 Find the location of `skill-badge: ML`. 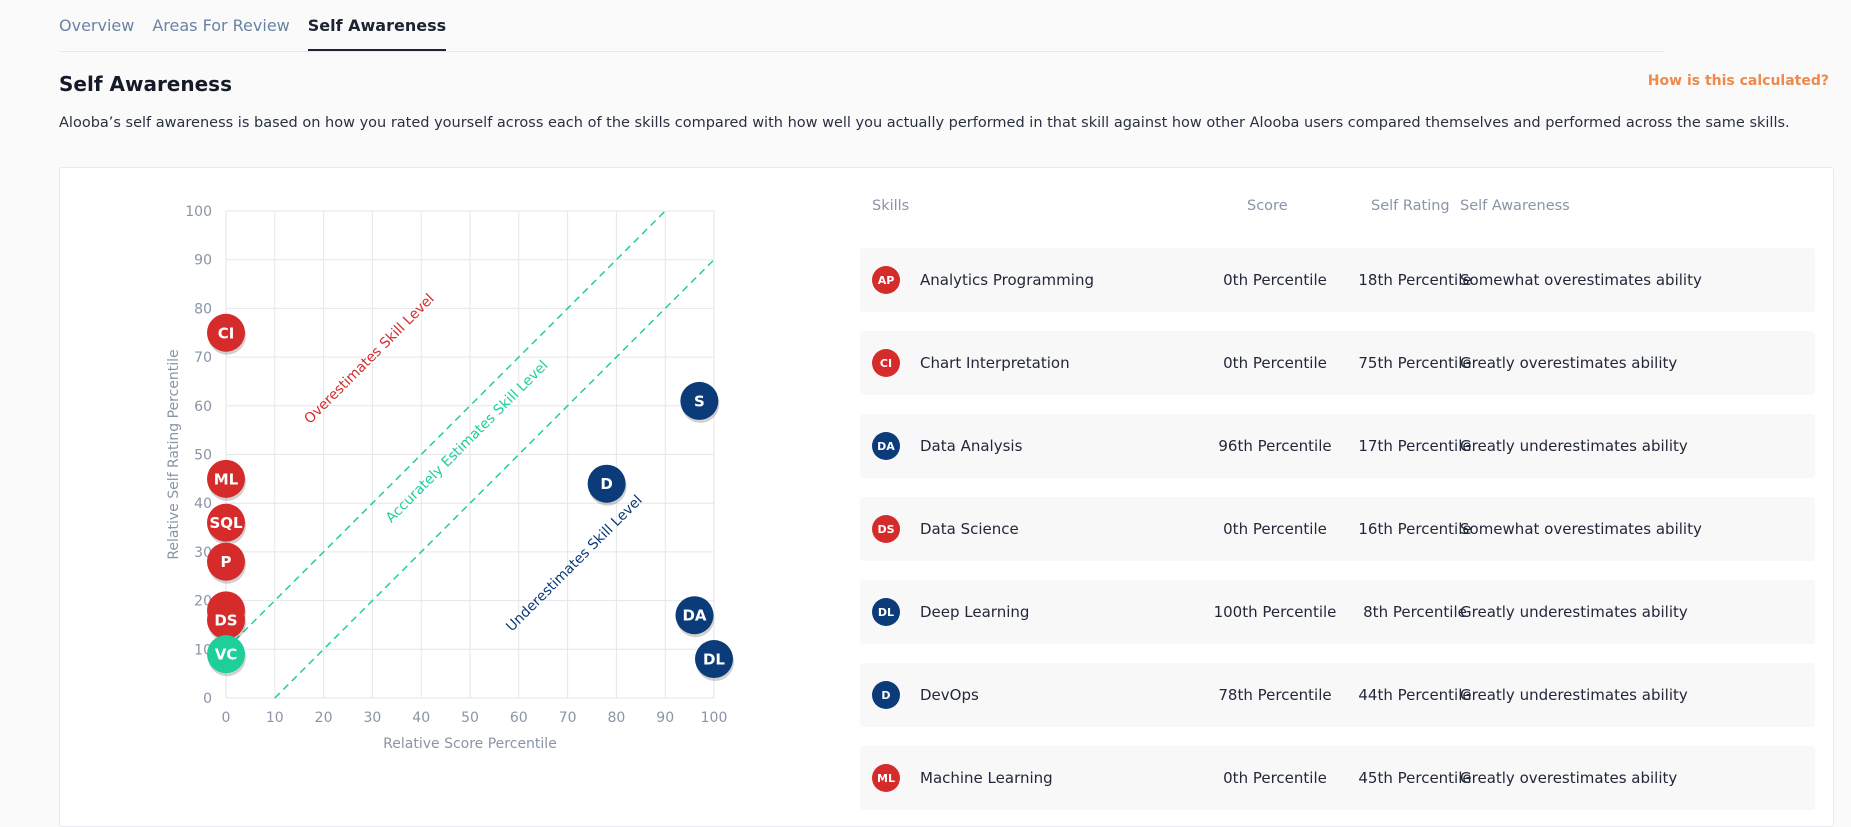

skill-badge: ML is located at coordinates (886, 778).